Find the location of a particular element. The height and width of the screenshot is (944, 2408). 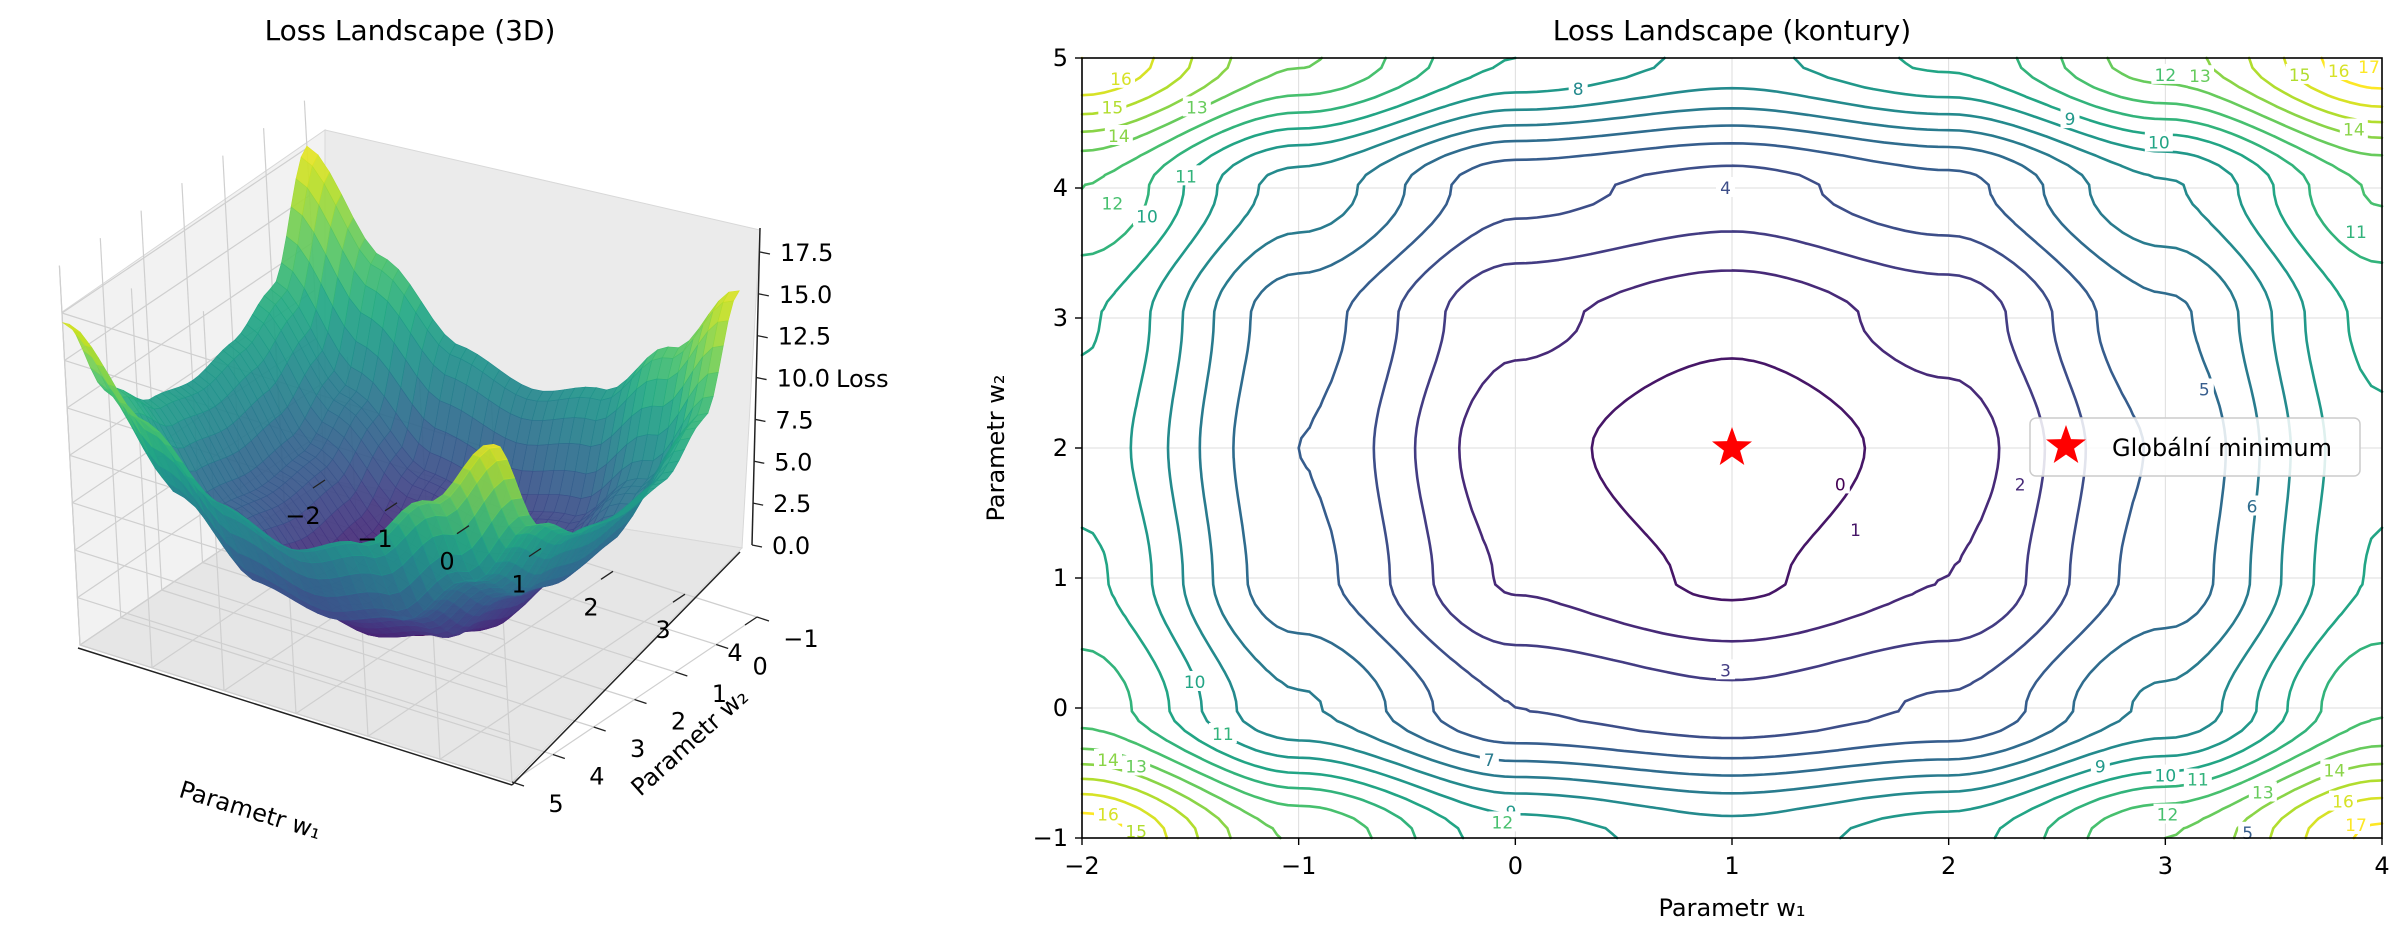

contour-legend: Globální minimum is located at coordinates (2195, 447).